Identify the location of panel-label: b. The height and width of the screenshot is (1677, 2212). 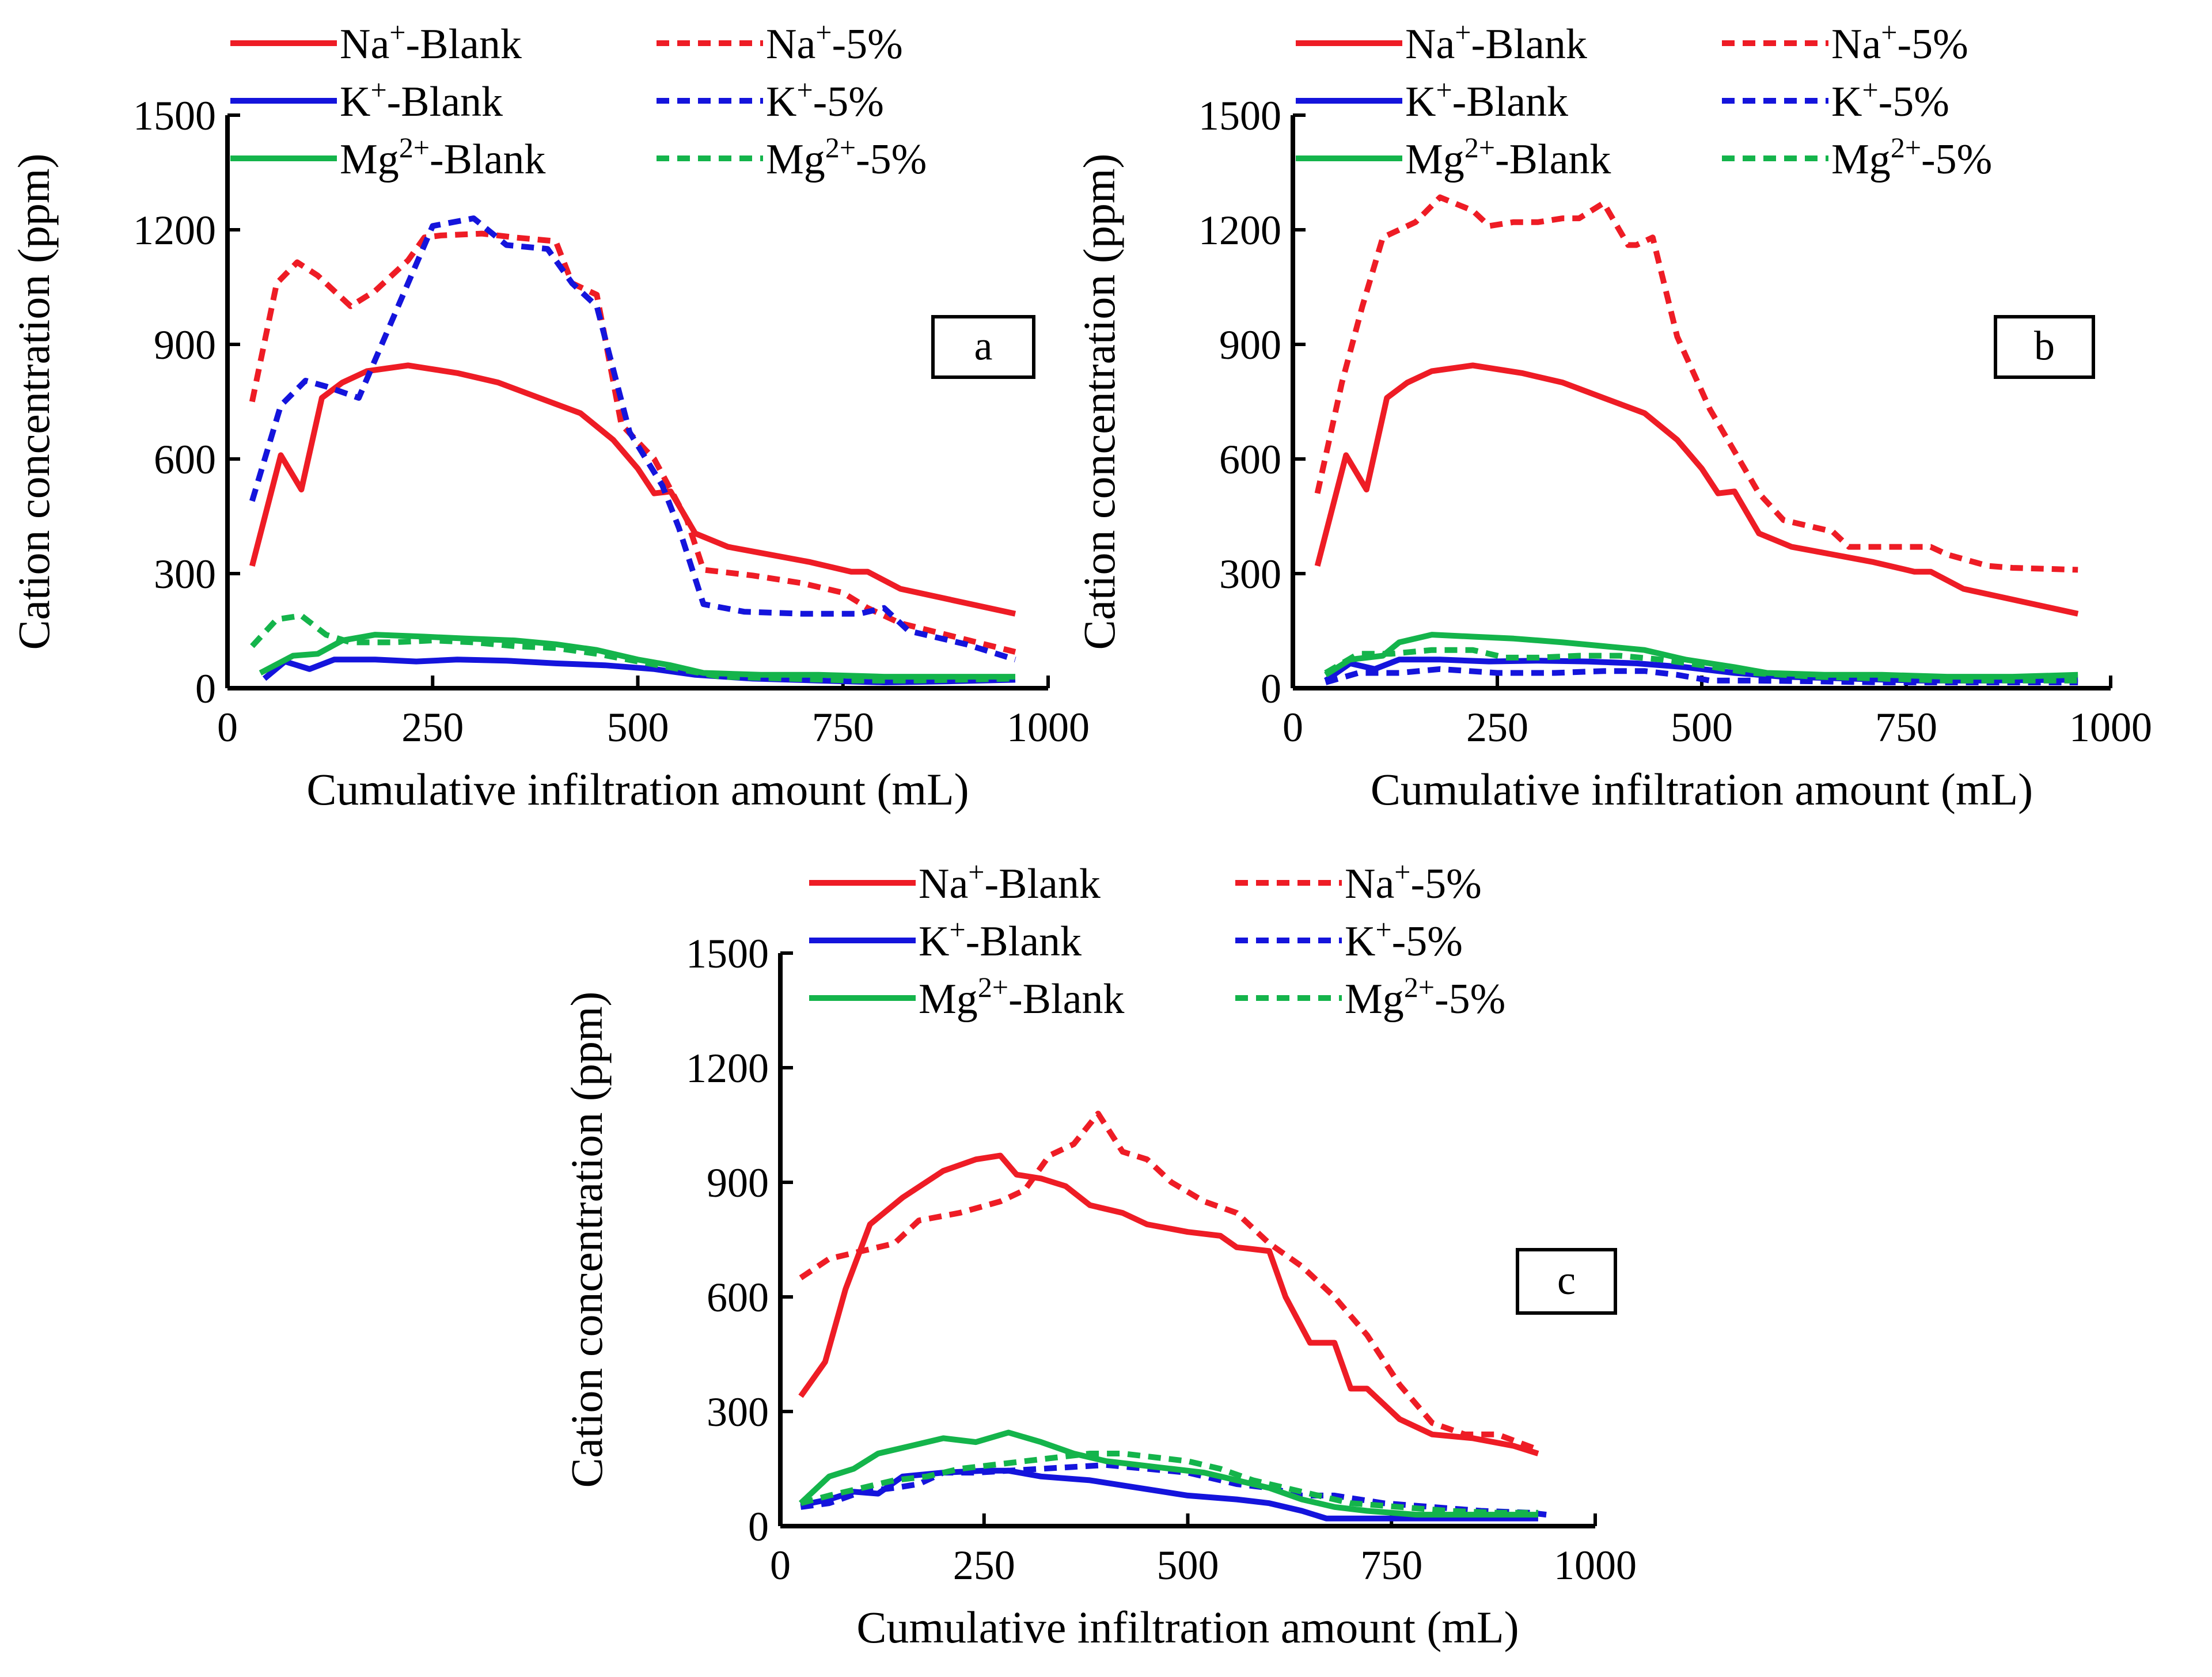
(2044, 346).